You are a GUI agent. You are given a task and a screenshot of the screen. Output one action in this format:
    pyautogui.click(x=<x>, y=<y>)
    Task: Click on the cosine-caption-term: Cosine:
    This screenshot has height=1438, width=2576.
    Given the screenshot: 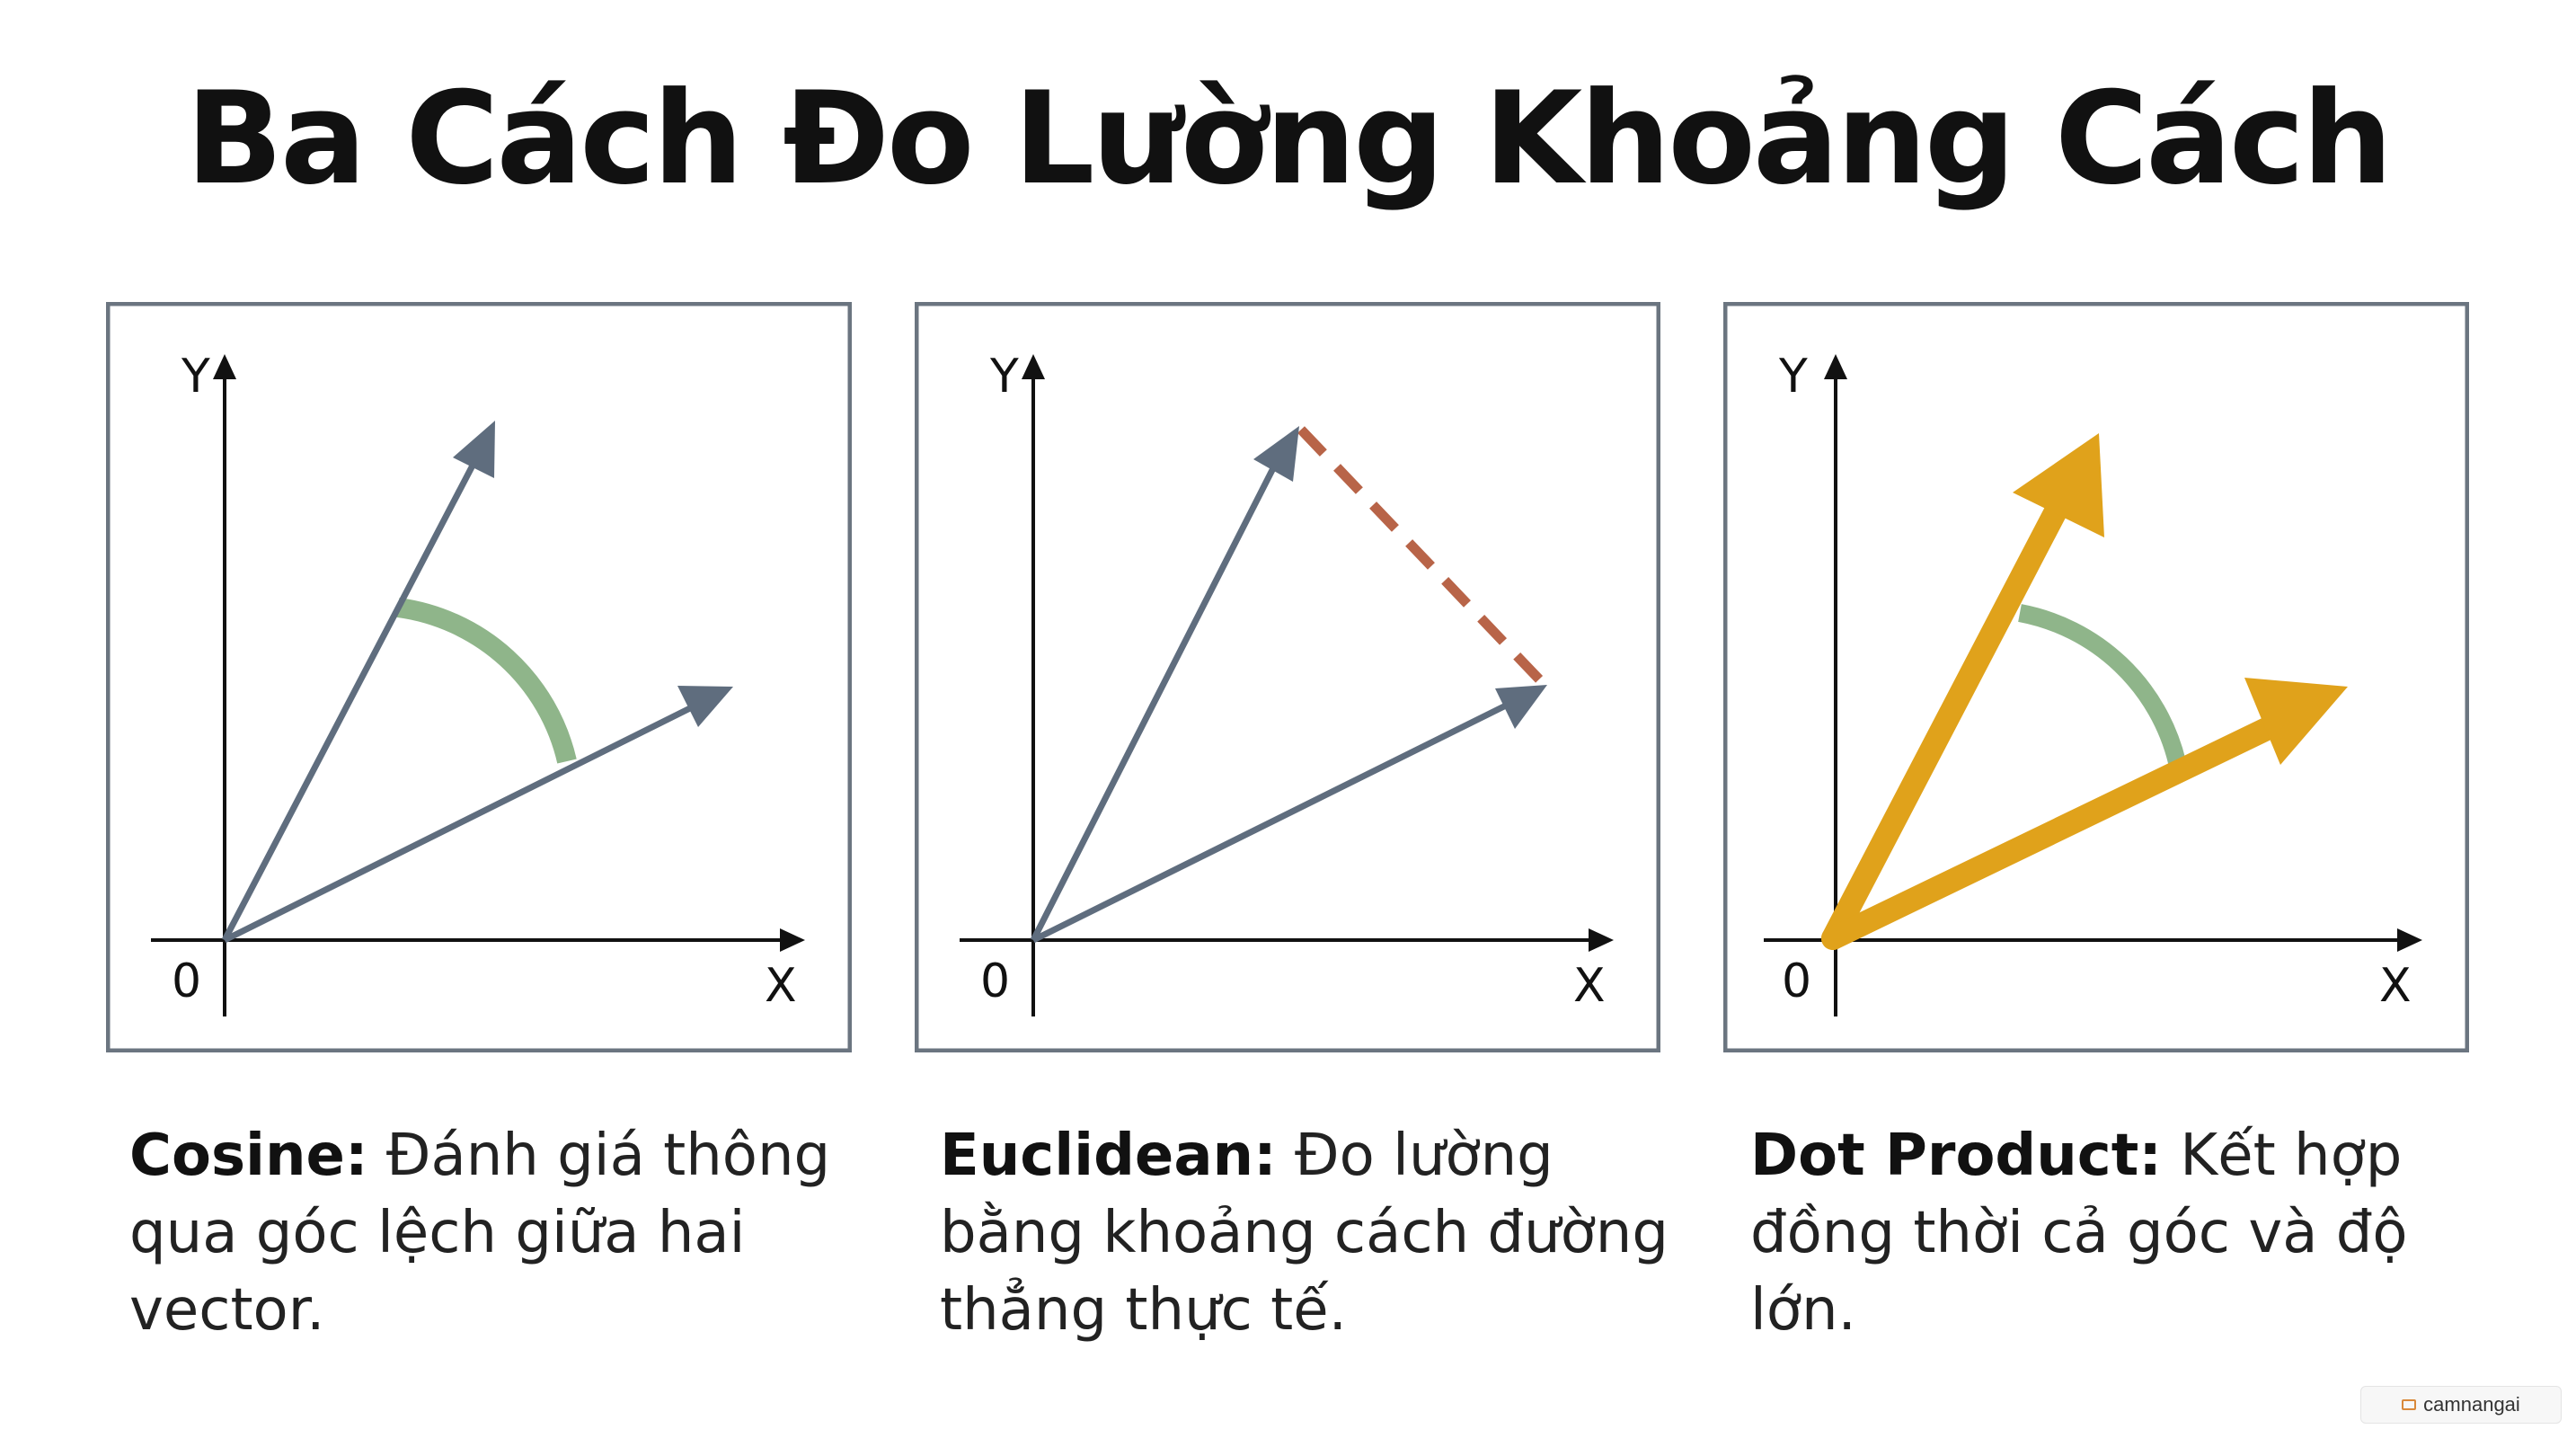 What is the action you would take?
    pyautogui.click(x=249, y=1156)
    